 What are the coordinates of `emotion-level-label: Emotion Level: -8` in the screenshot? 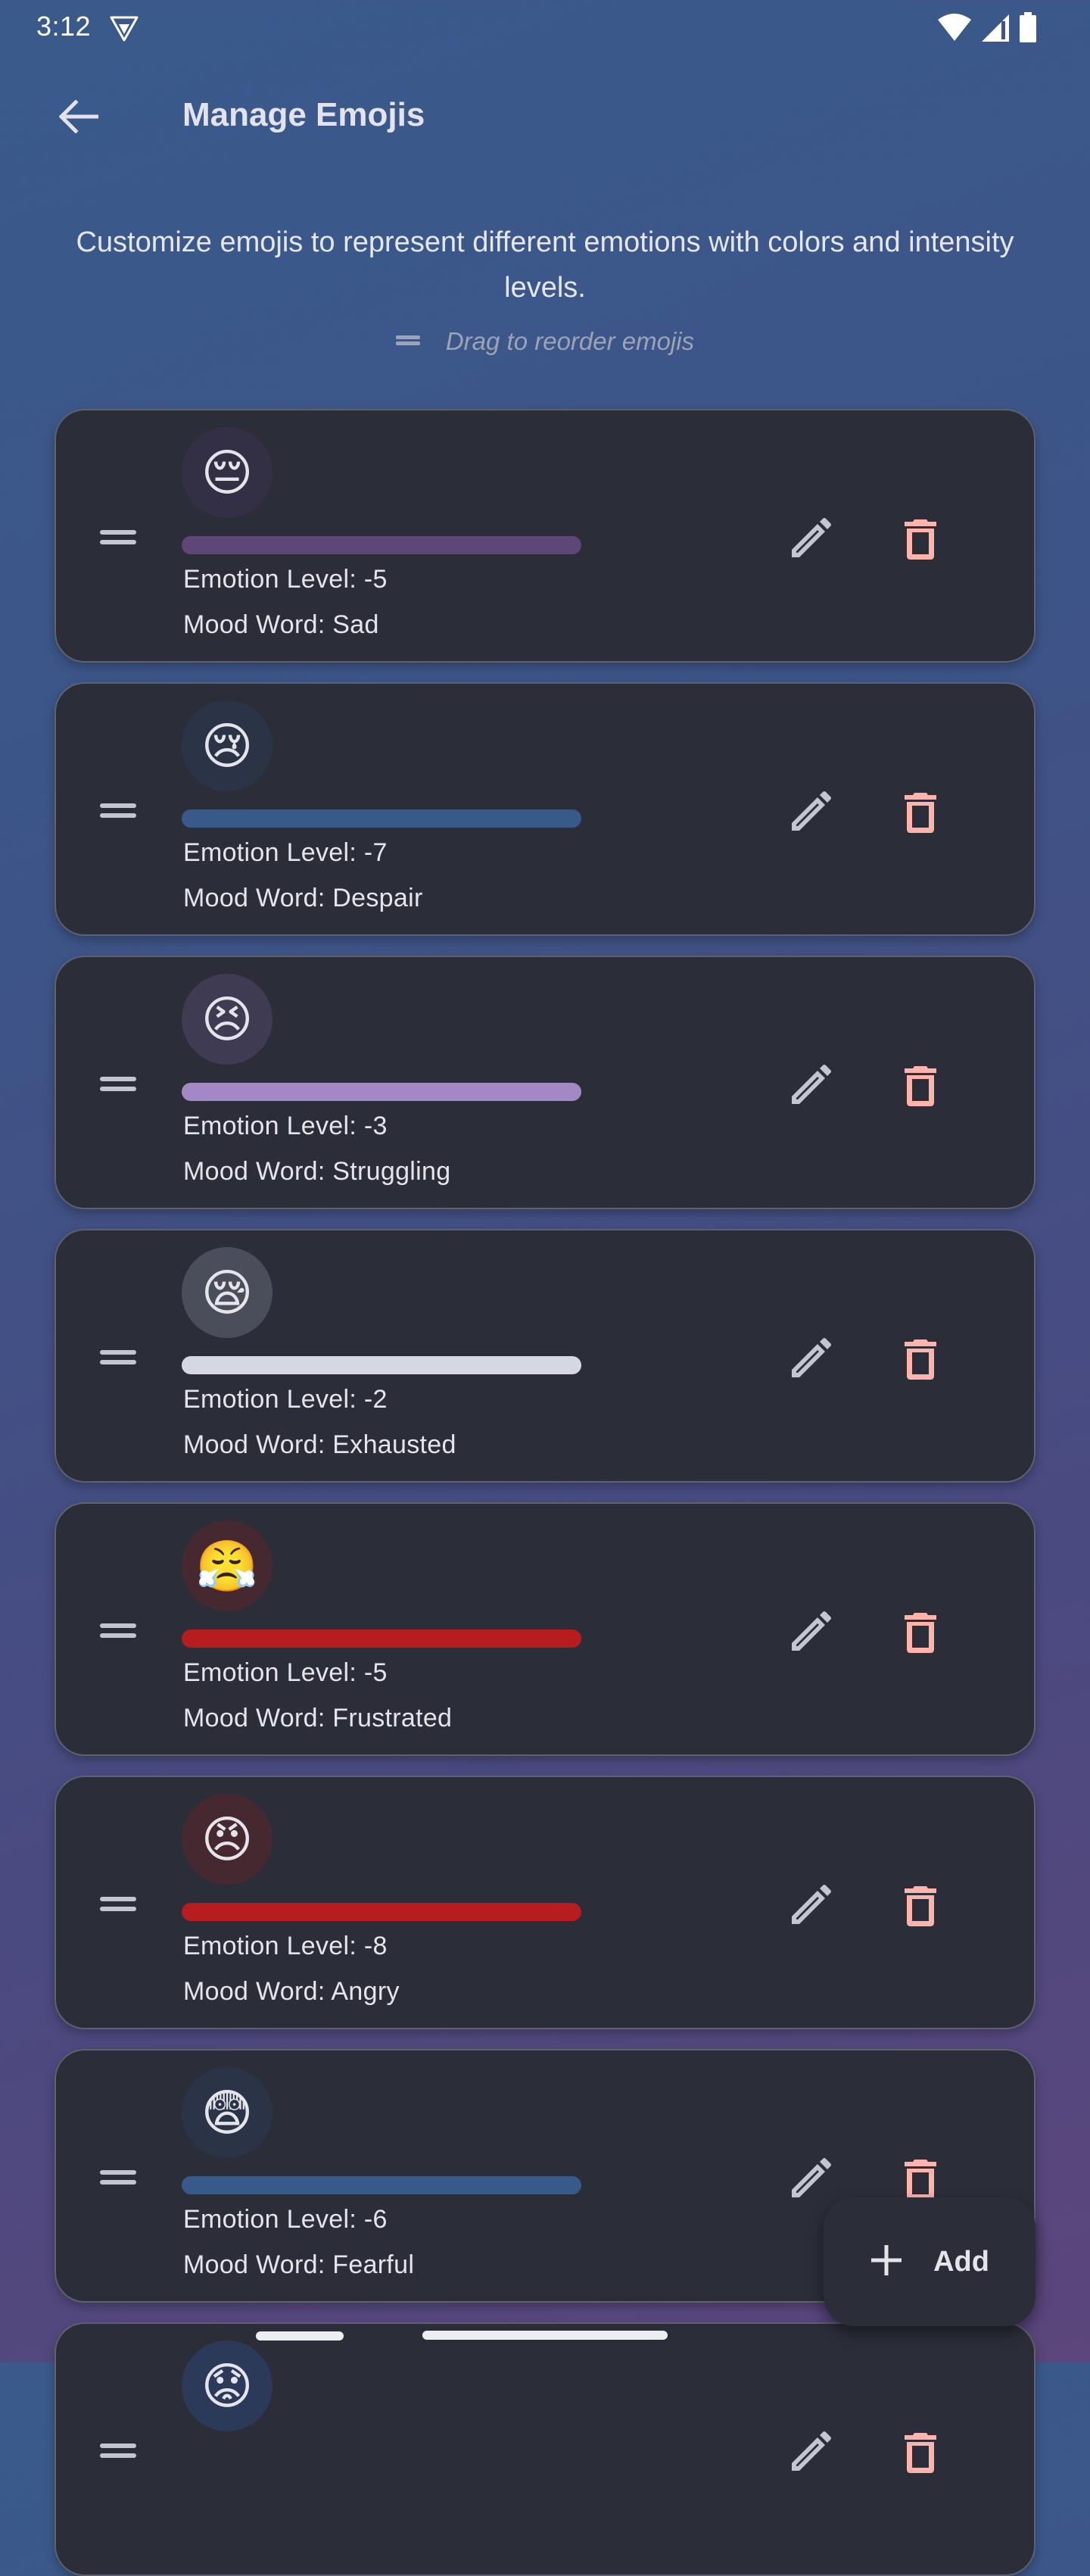 It's located at (285, 1946).